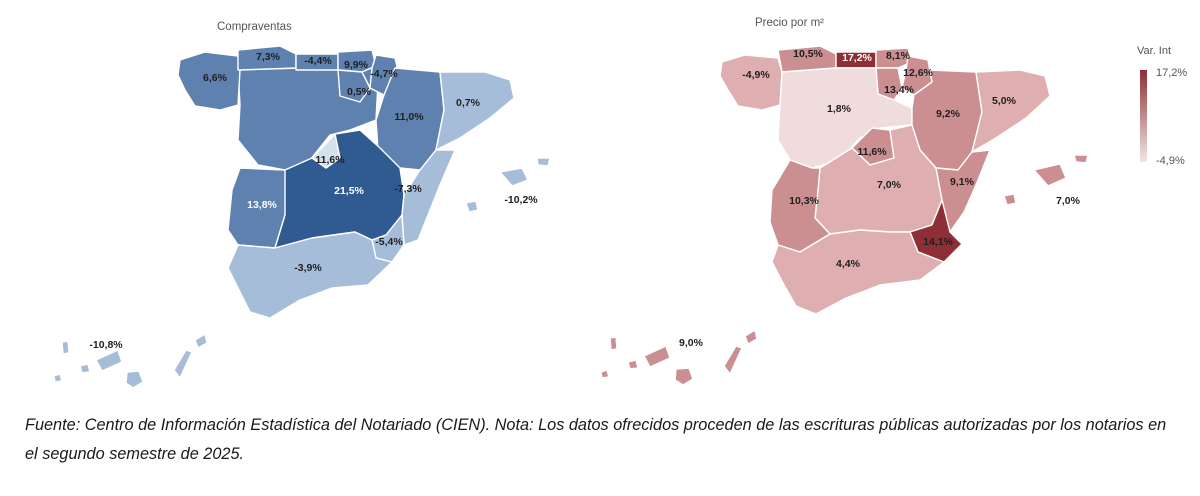 This screenshot has width=1200, height=496. I want to click on value-canarias: 9,0%, so click(691, 343).